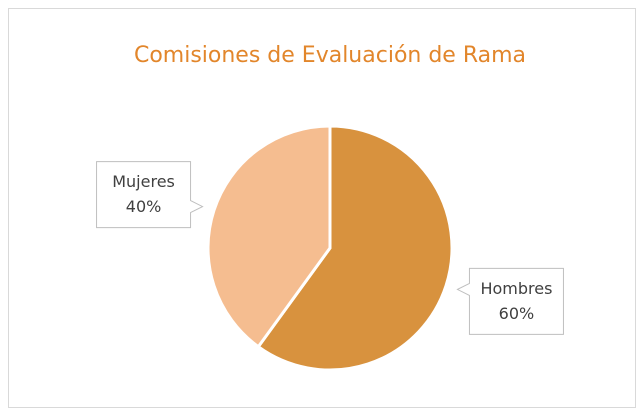  I want to click on data-label-value: 40%, so click(144, 206).